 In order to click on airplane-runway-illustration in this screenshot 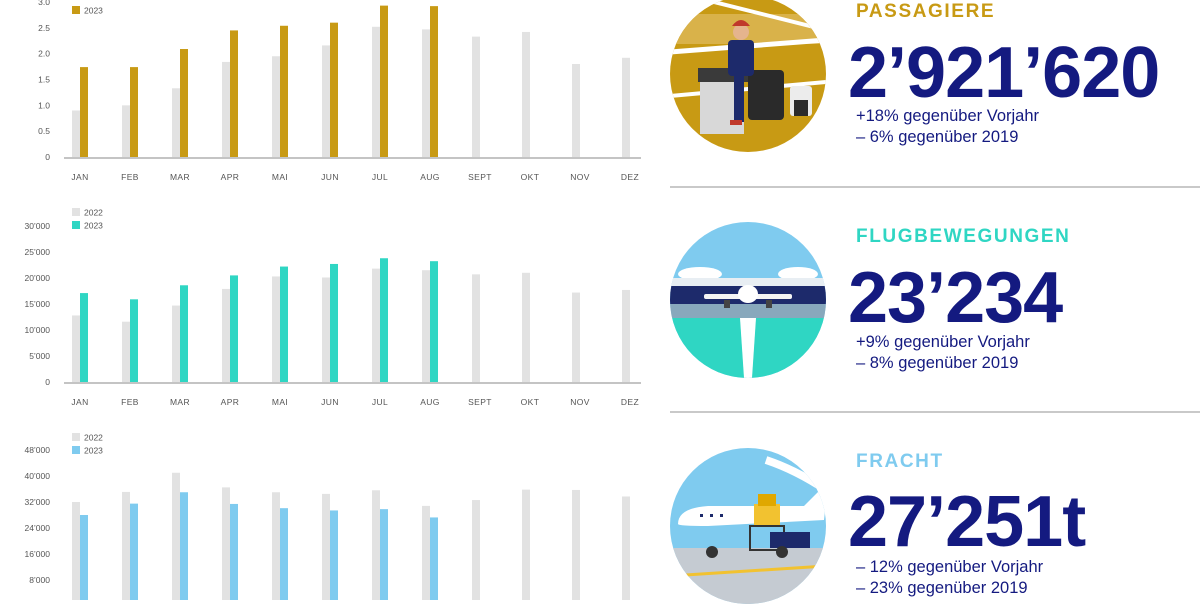, I will do `click(748, 300)`.